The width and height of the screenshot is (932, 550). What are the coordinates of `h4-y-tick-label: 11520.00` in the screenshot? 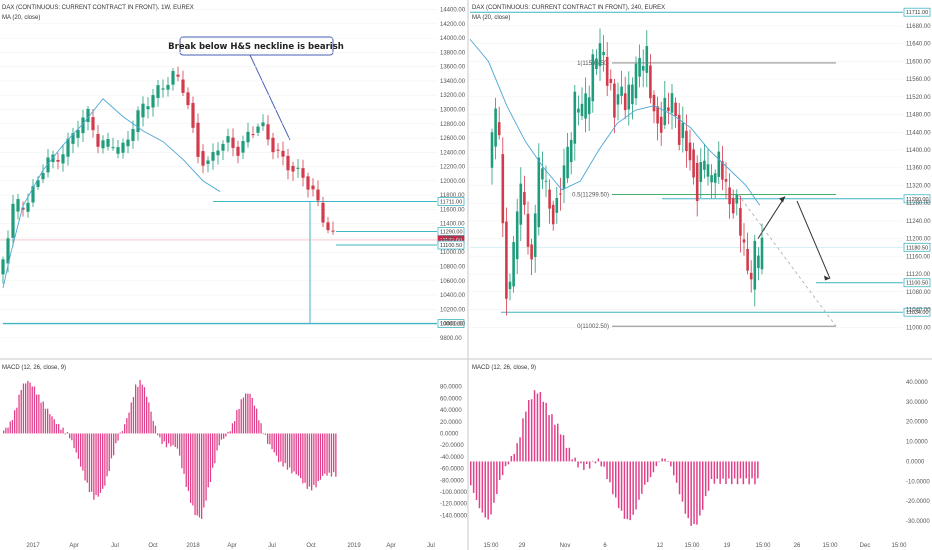 It's located at (918, 98).